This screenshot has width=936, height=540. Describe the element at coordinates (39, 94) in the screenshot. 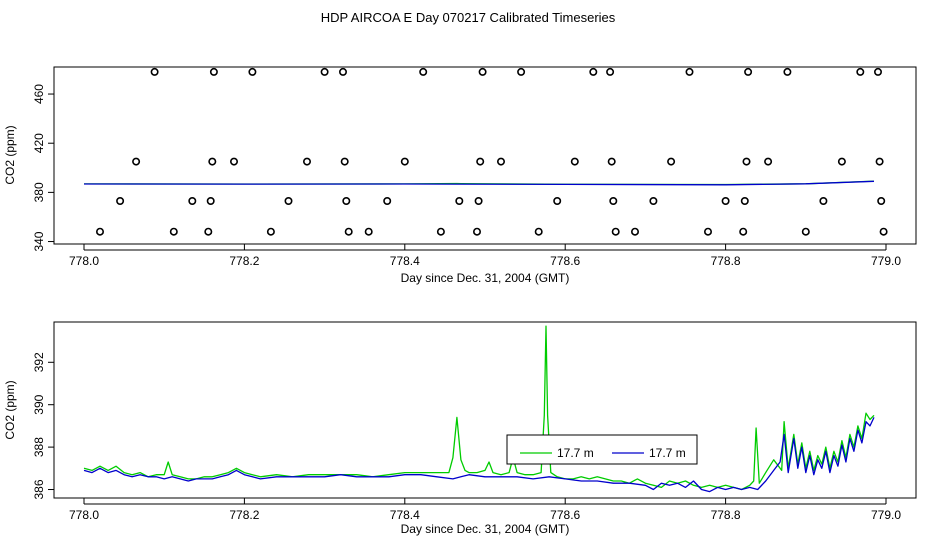

I see `top-y-tick-label: 460` at that location.